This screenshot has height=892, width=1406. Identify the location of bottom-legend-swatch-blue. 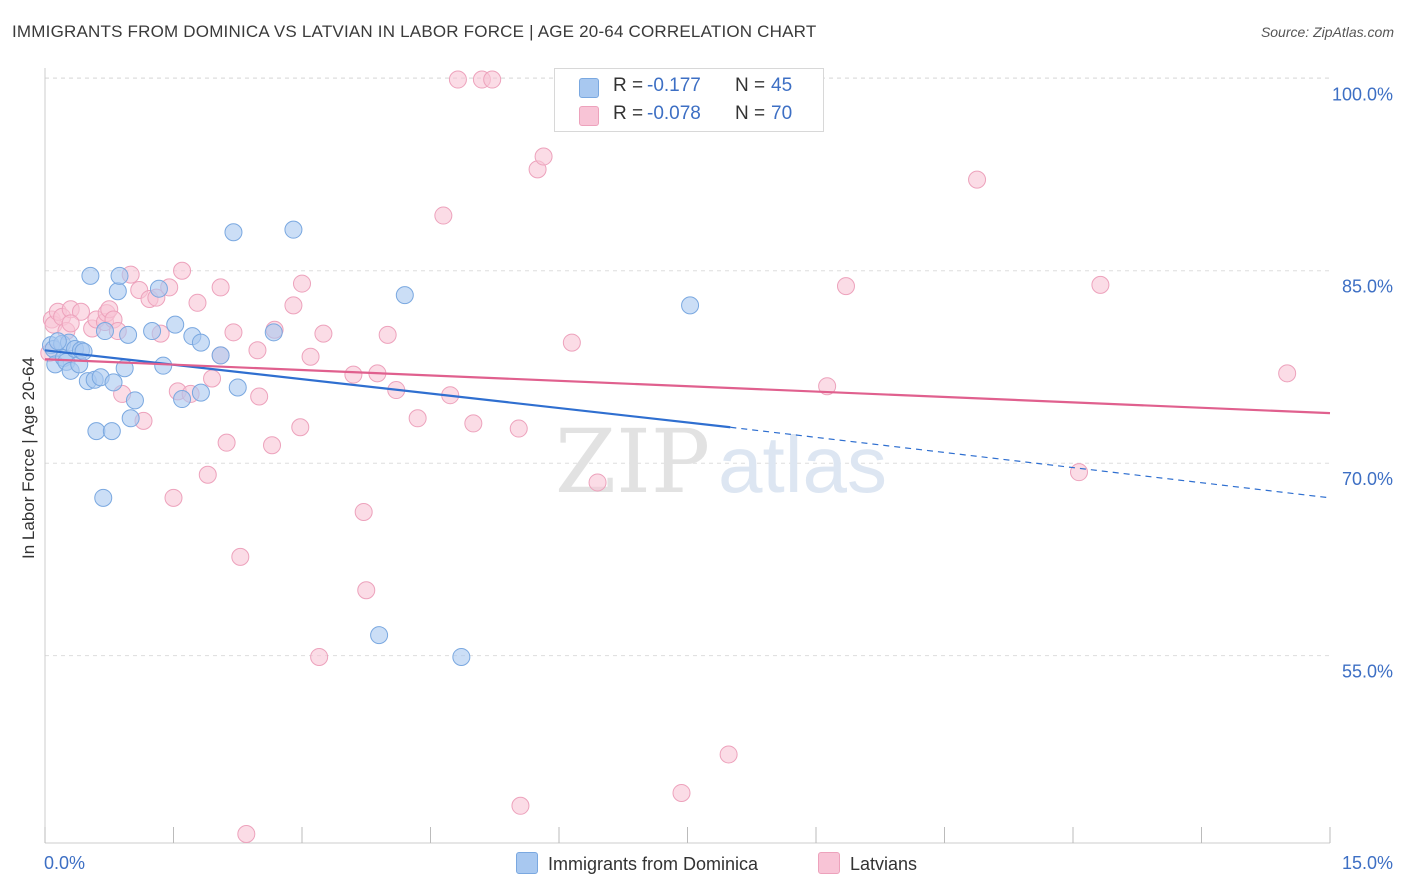
(527, 863).